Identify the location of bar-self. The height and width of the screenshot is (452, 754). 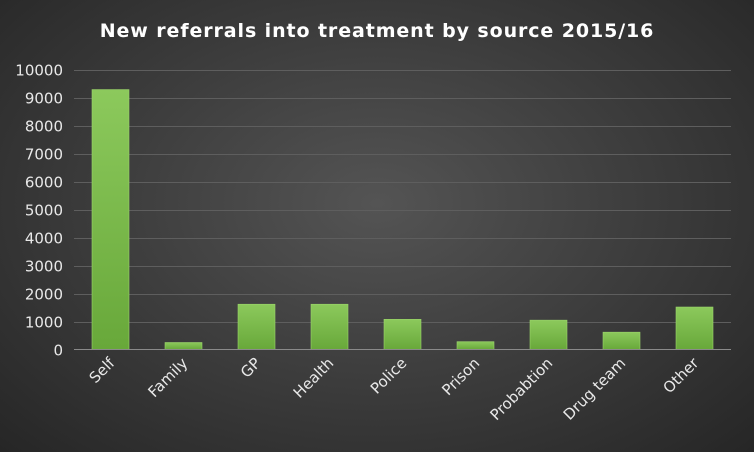
(110, 219).